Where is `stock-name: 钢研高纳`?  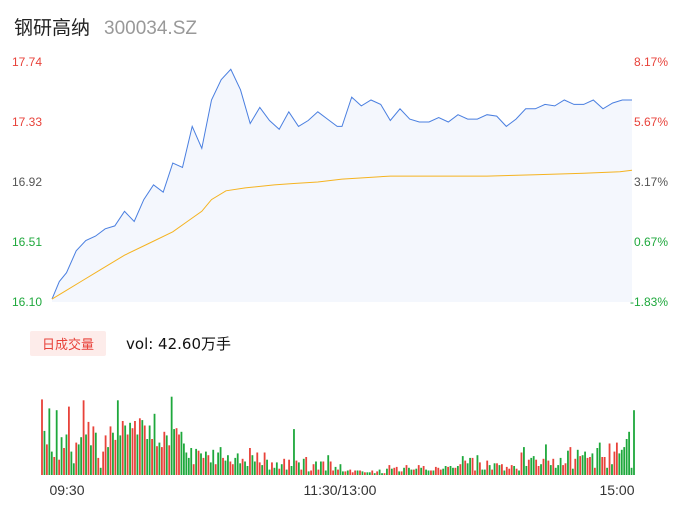
stock-name: 钢研高纳 is located at coordinates (52, 28).